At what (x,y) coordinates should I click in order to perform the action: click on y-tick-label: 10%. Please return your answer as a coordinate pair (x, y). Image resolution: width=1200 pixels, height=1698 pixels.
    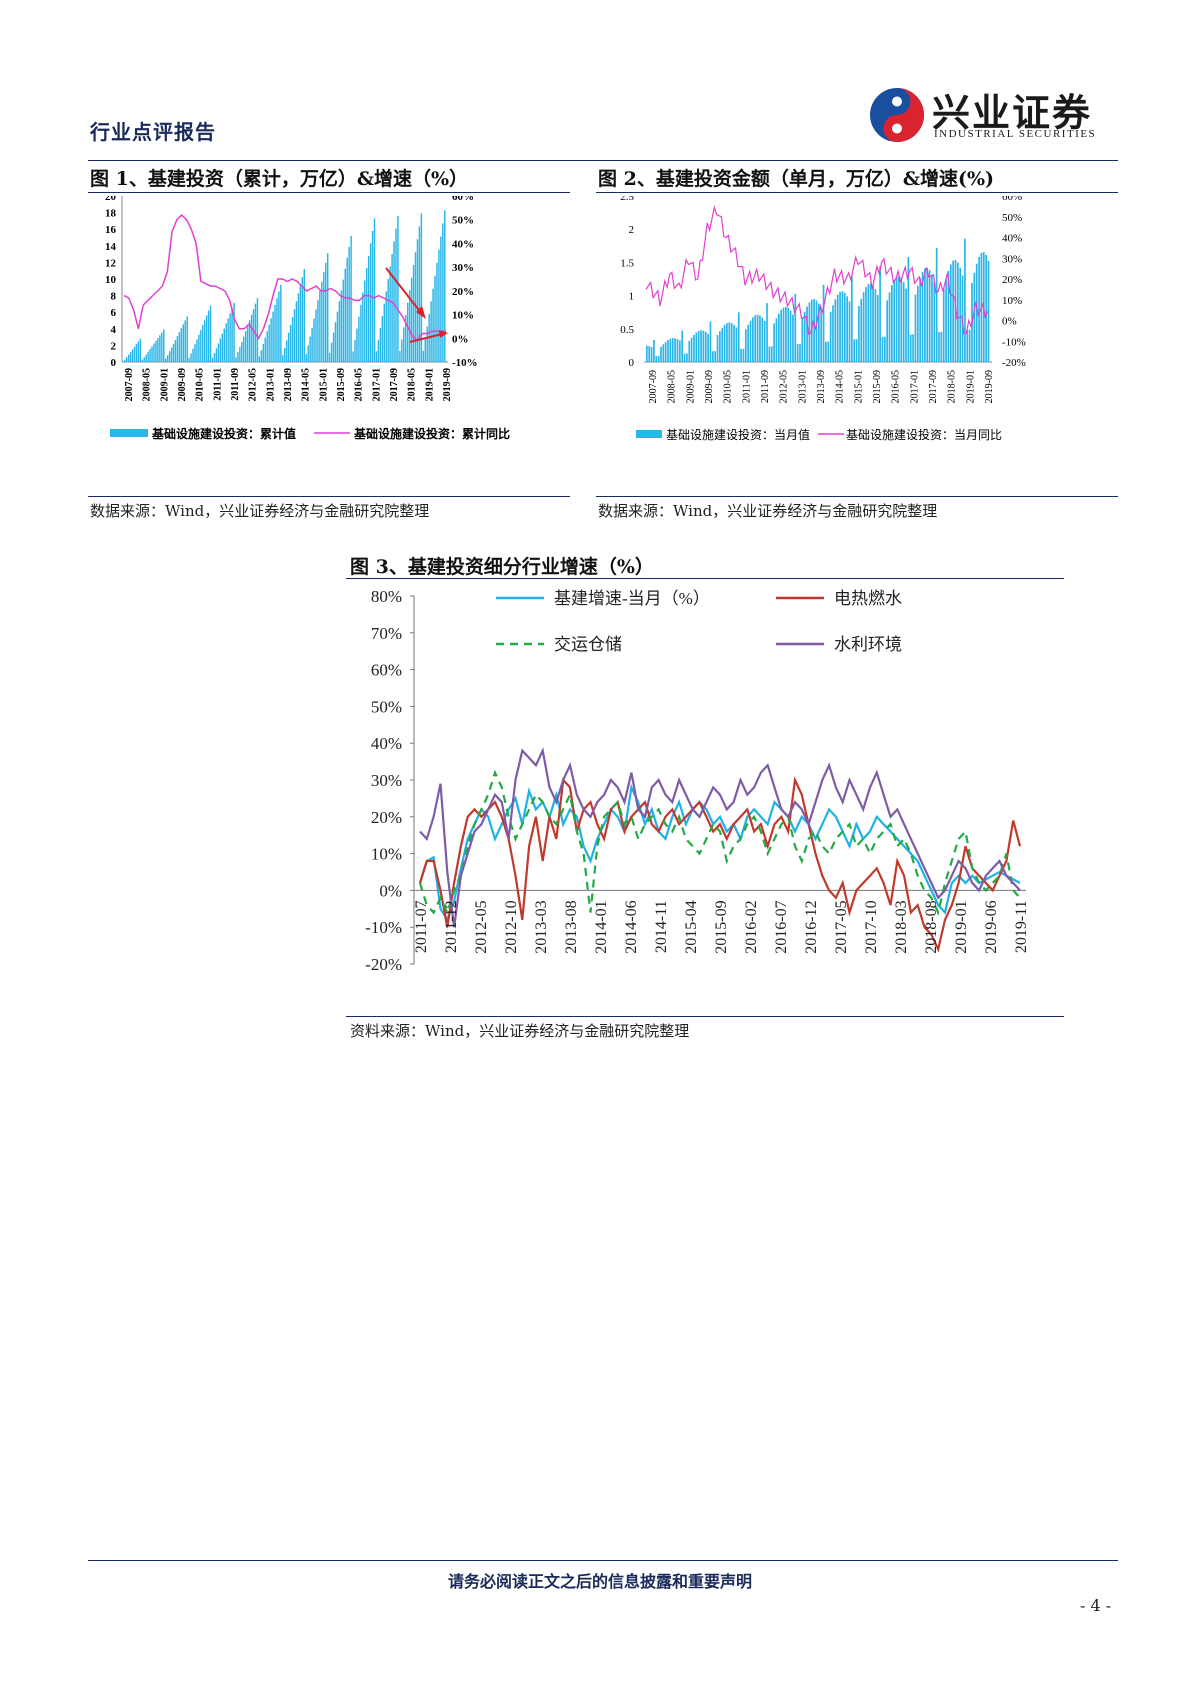
    Looking at the image, I should click on (386, 854).